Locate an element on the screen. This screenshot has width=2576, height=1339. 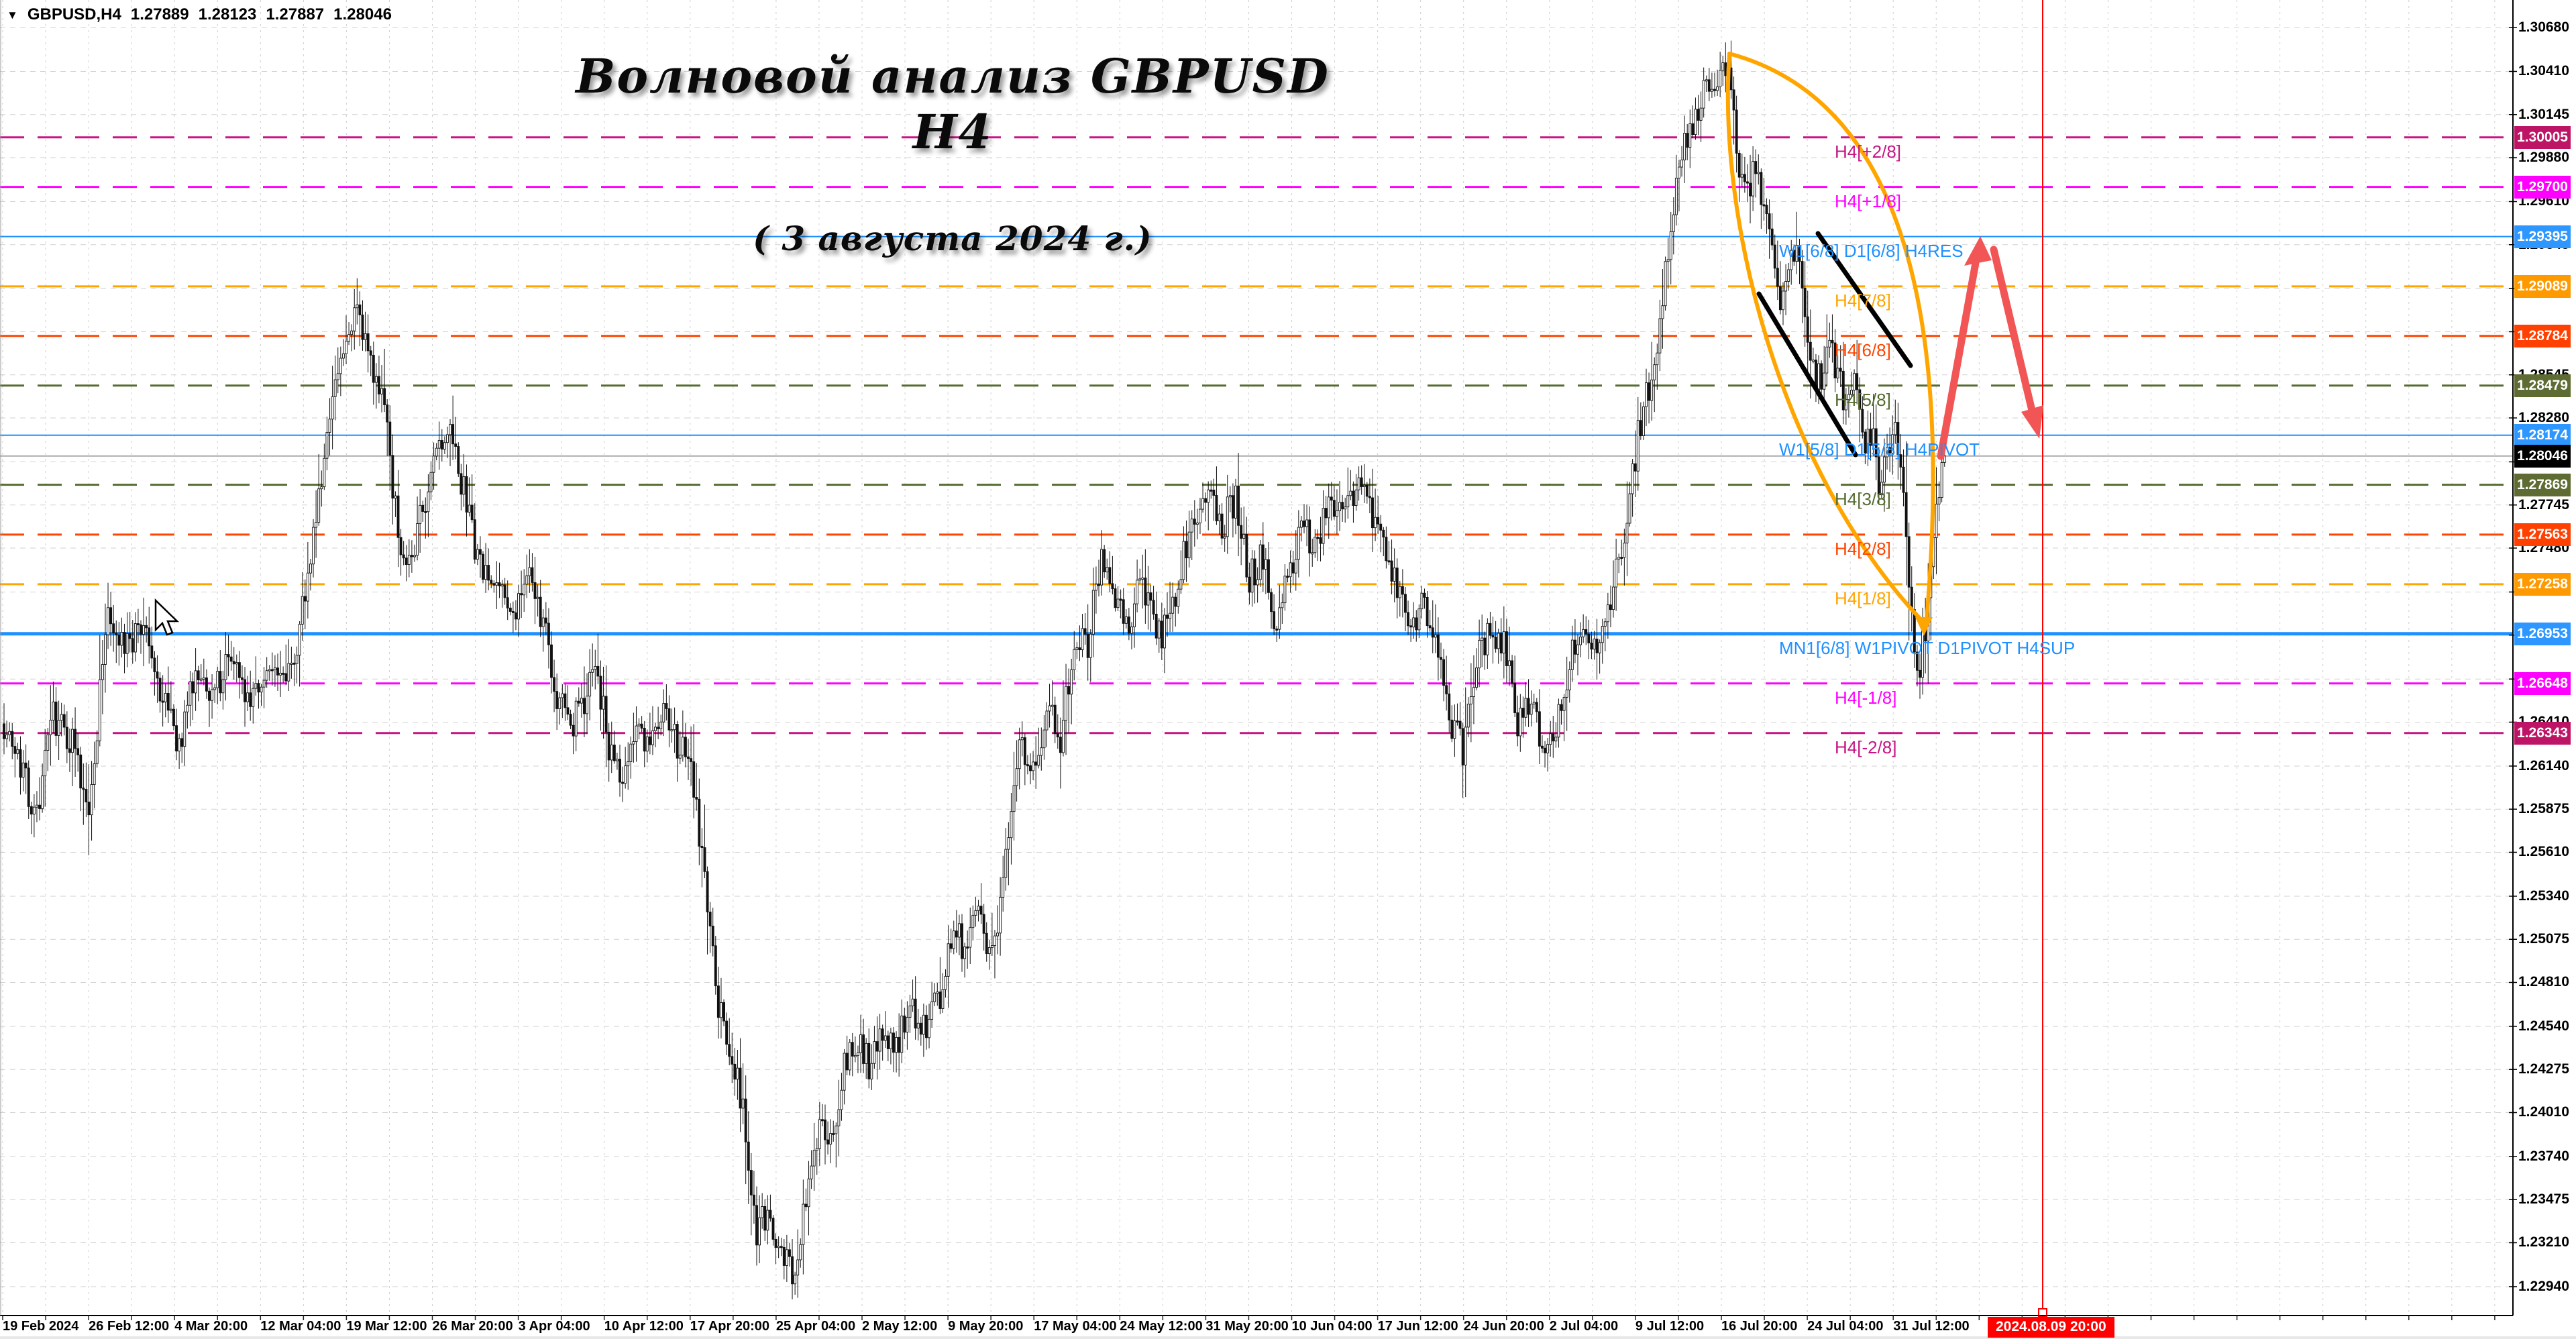
price-tick-label: 1.23210 is located at coordinates (2543, 1242).